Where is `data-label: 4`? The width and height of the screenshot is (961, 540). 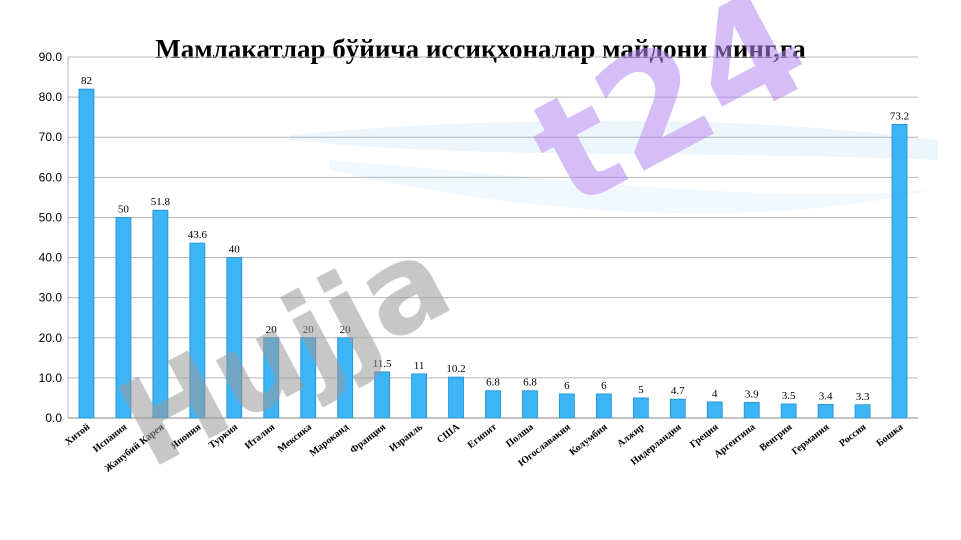 data-label: 4 is located at coordinates (715, 394).